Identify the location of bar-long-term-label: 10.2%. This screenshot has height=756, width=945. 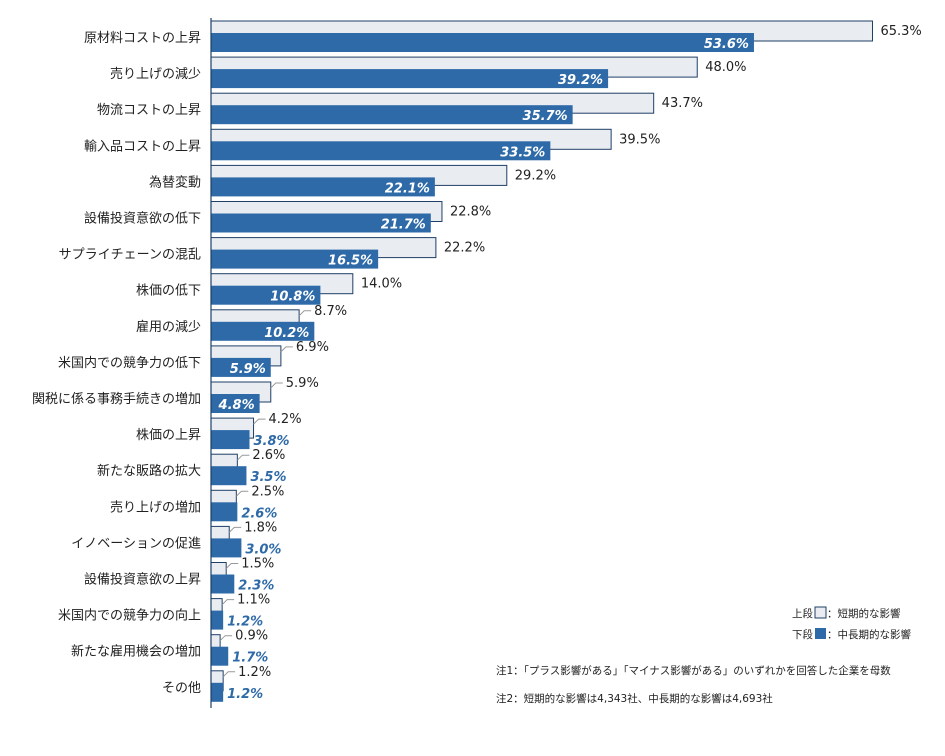
(286, 333).